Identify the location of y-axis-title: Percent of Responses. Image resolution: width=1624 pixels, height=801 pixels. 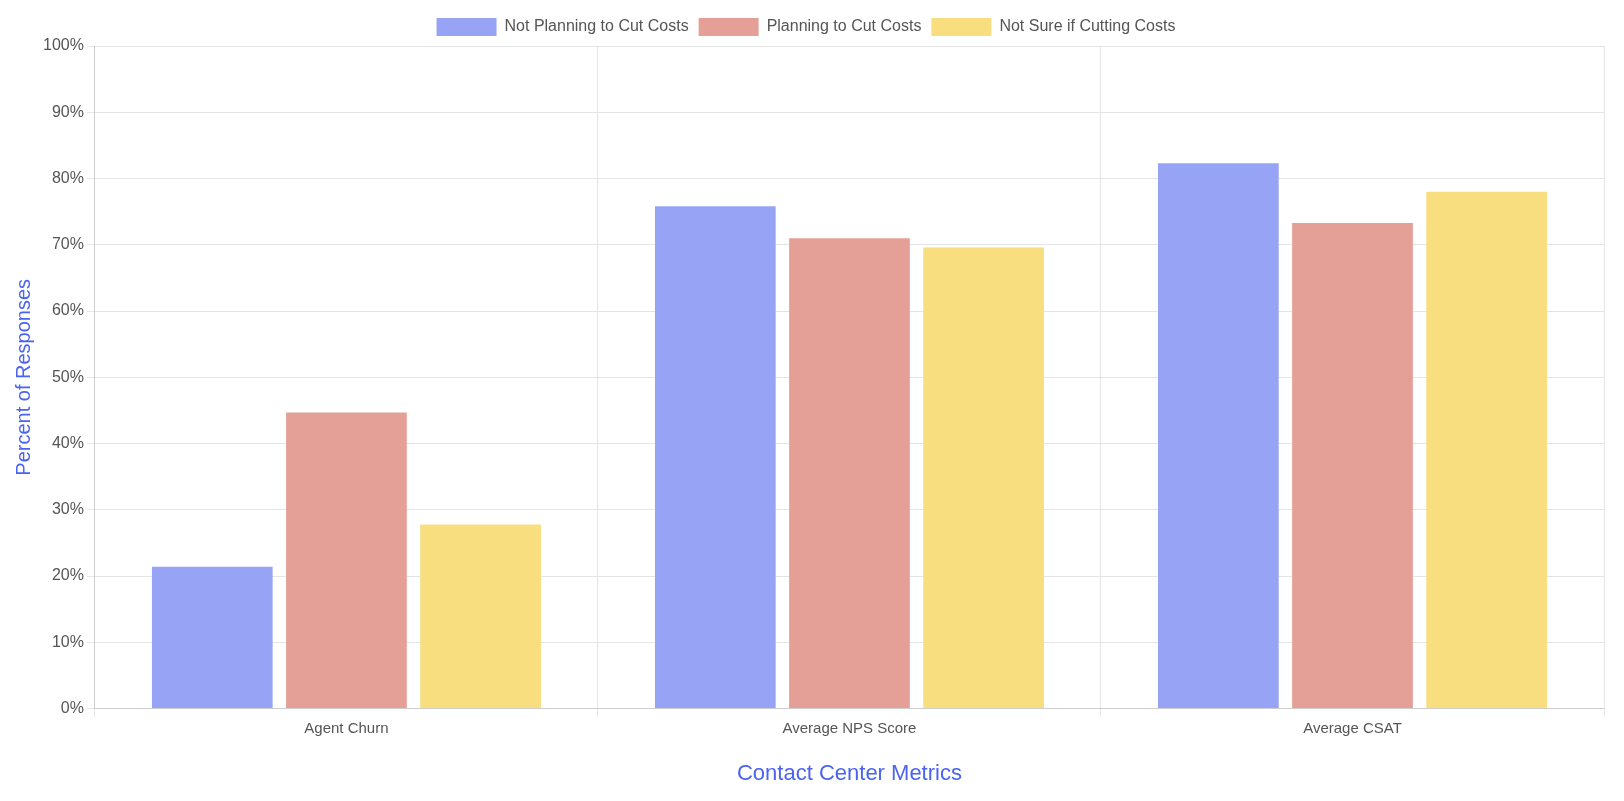
(22, 377).